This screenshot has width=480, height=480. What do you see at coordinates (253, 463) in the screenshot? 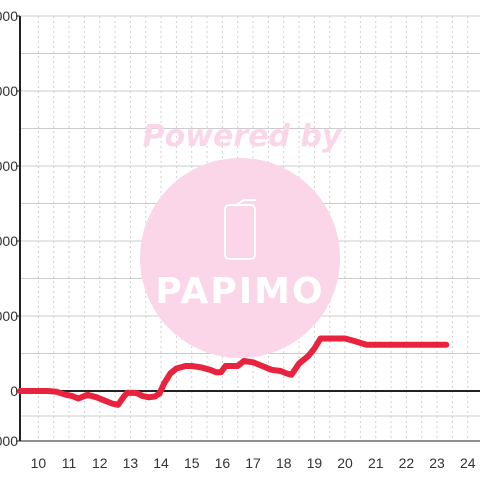
I see `x-tick-label: 17` at bounding box center [253, 463].